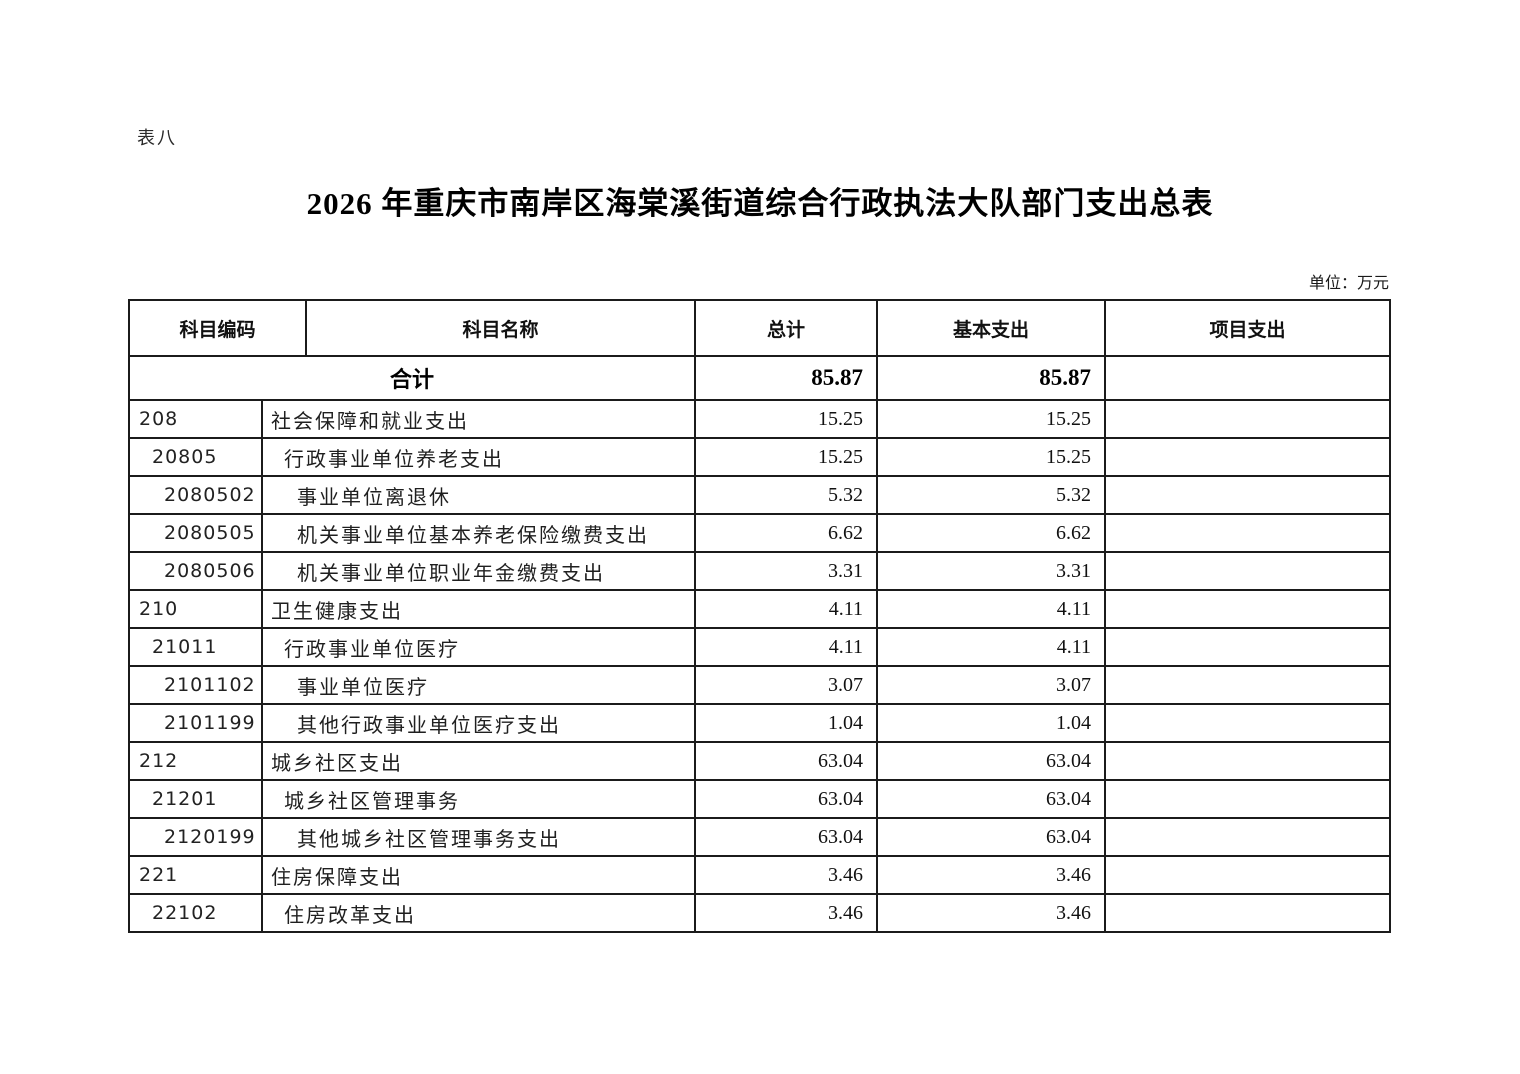 The height and width of the screenshot is (1074, 1520). What do you see at coordinates (412, 378) in the screenshot?
I see `grand-total-label: 合计` at bounding box center [412, 378].